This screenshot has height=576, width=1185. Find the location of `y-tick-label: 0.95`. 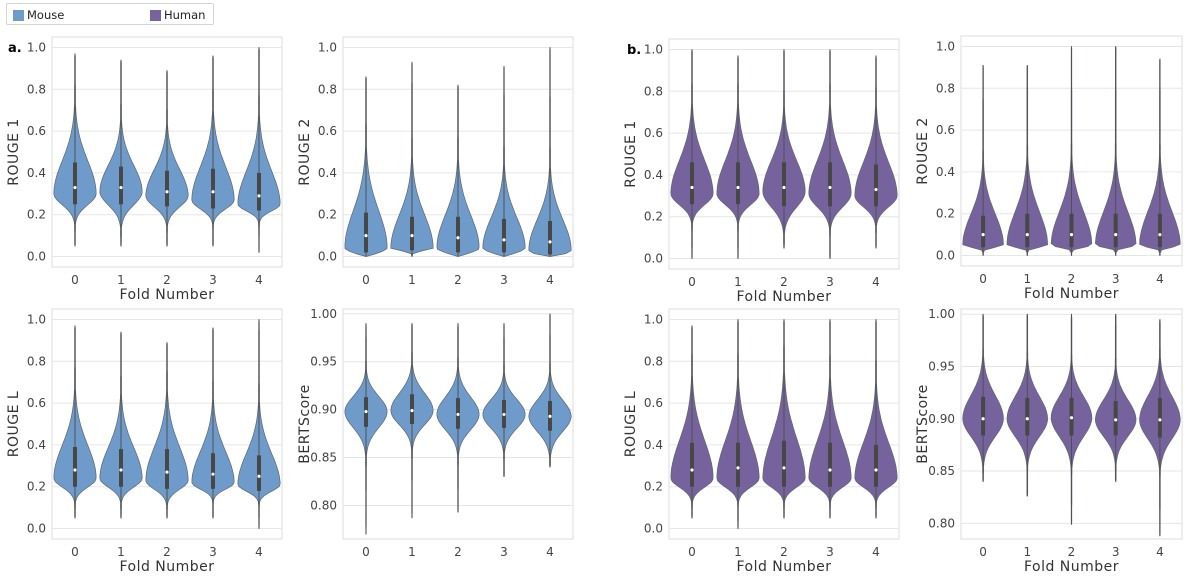

y-tick-label: 0.95 is located at coordinates (941, 367).